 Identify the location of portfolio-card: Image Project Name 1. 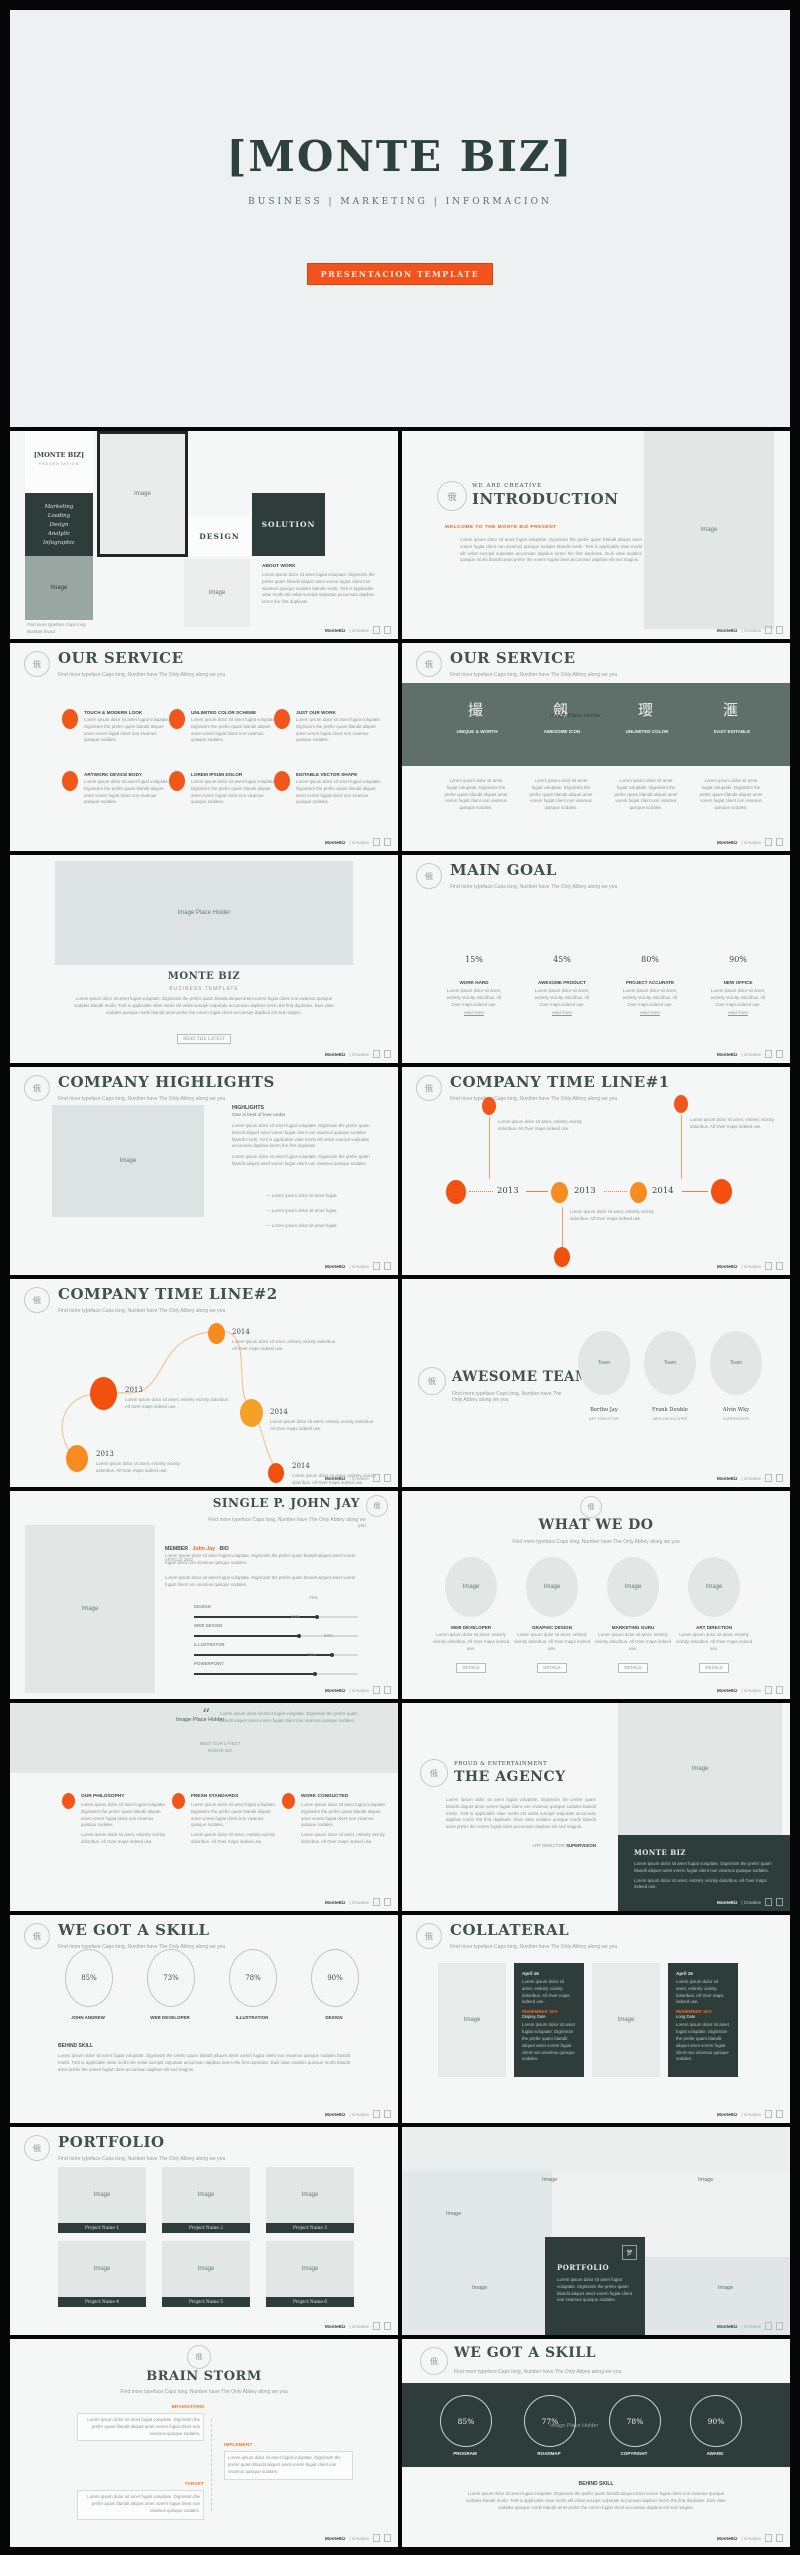
(102, 2200).